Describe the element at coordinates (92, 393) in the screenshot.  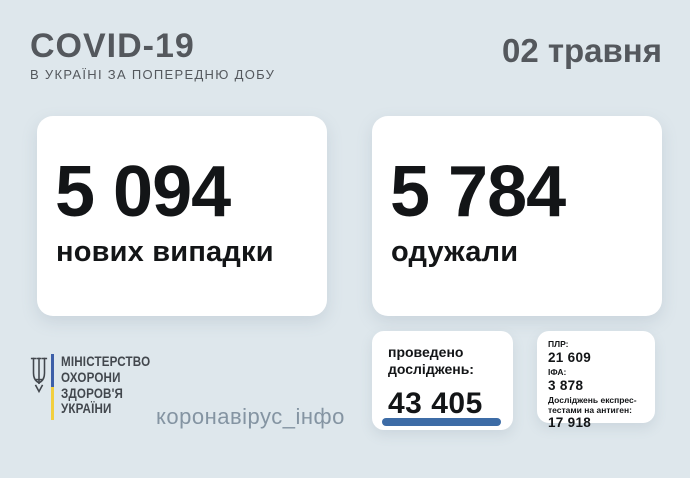
I see `ministry-name-line: ЗДОРОВ'Я` at that location.